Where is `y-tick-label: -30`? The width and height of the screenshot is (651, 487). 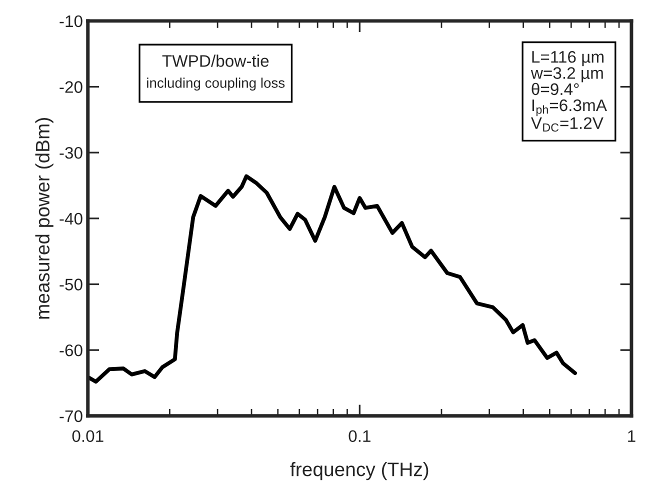
y-tick-label: -30 is located at coordinates (71, 152).